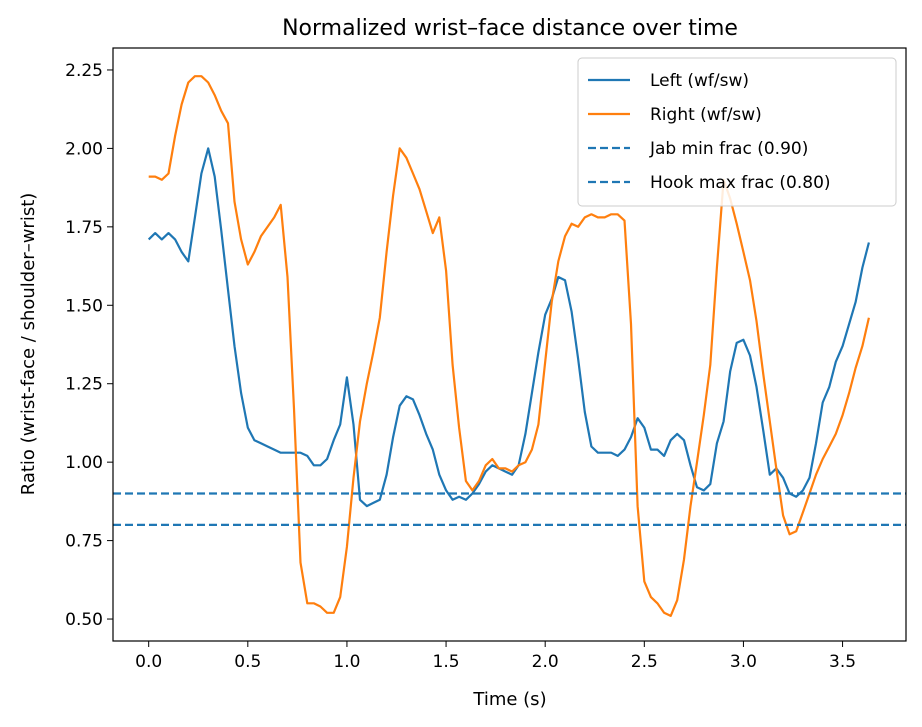  Describe the element at coordinates (644, 662) in the screenshot. I see `x-tick-label: 2.5` at that location.